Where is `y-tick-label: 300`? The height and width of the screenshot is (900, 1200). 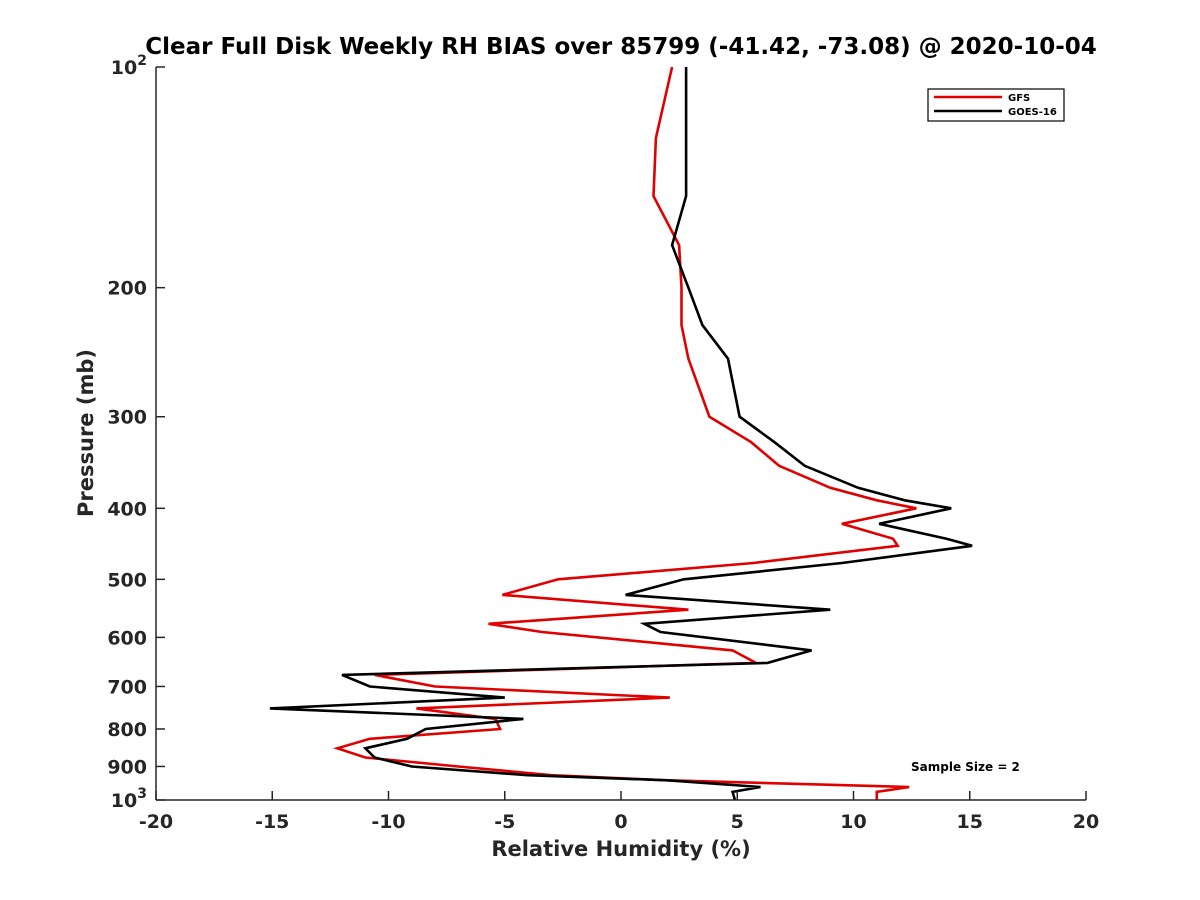
y-tick-label: 300 is located at coordinates (127, 418).